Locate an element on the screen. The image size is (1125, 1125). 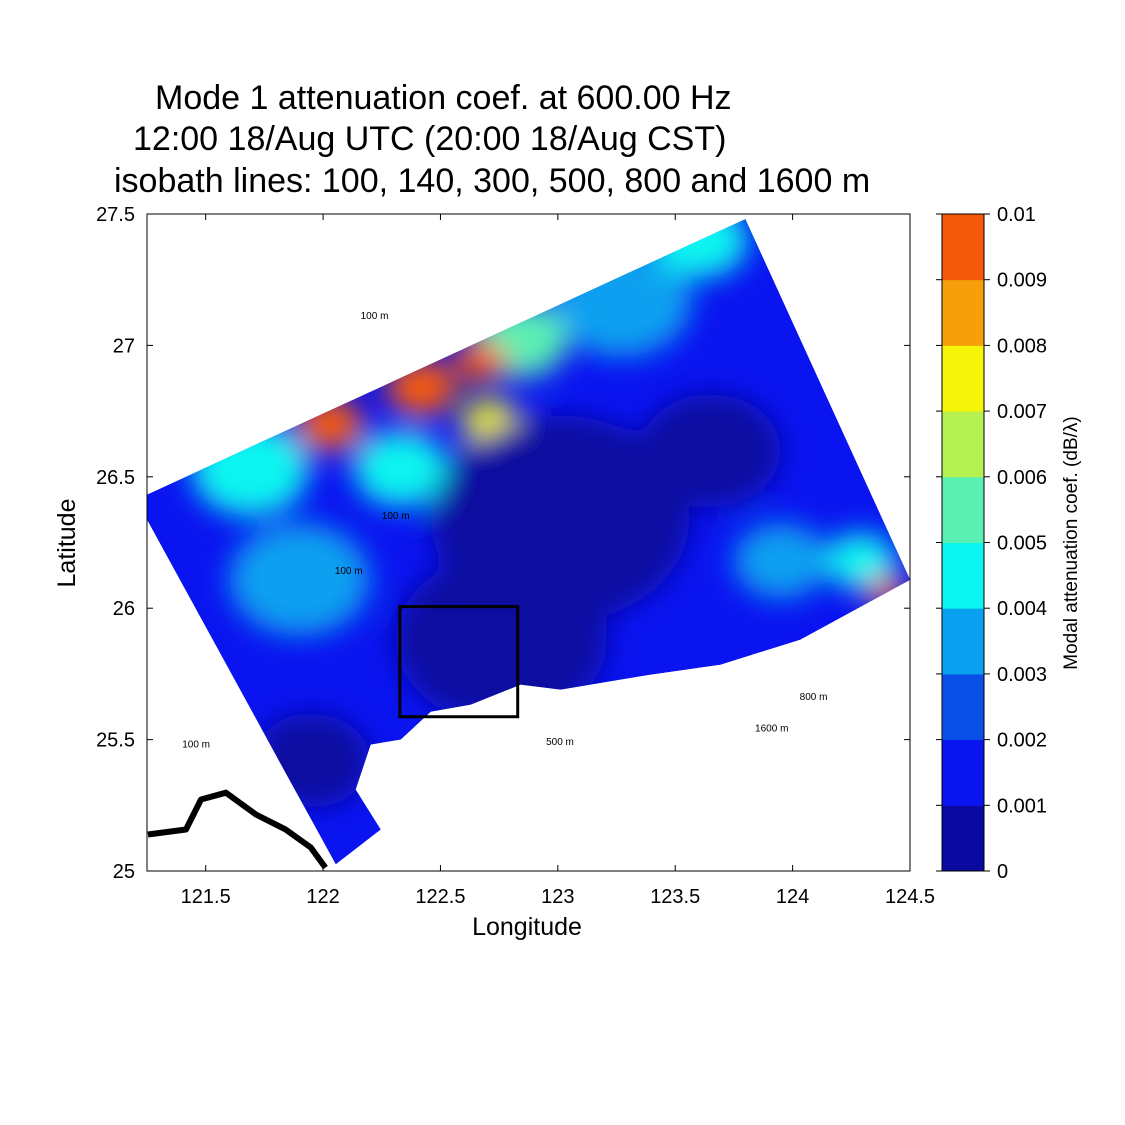
x-tick-label: 123 is located at coordinates (557, 897).